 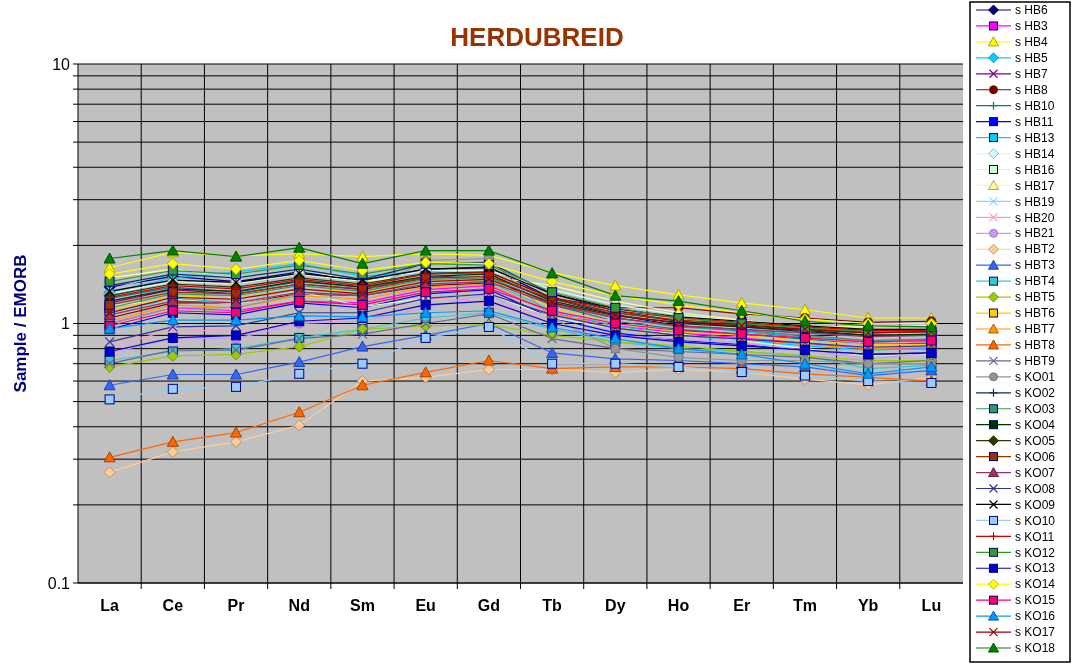 I want to click on x-tick-label: Sm, so click(x=362, y=605).